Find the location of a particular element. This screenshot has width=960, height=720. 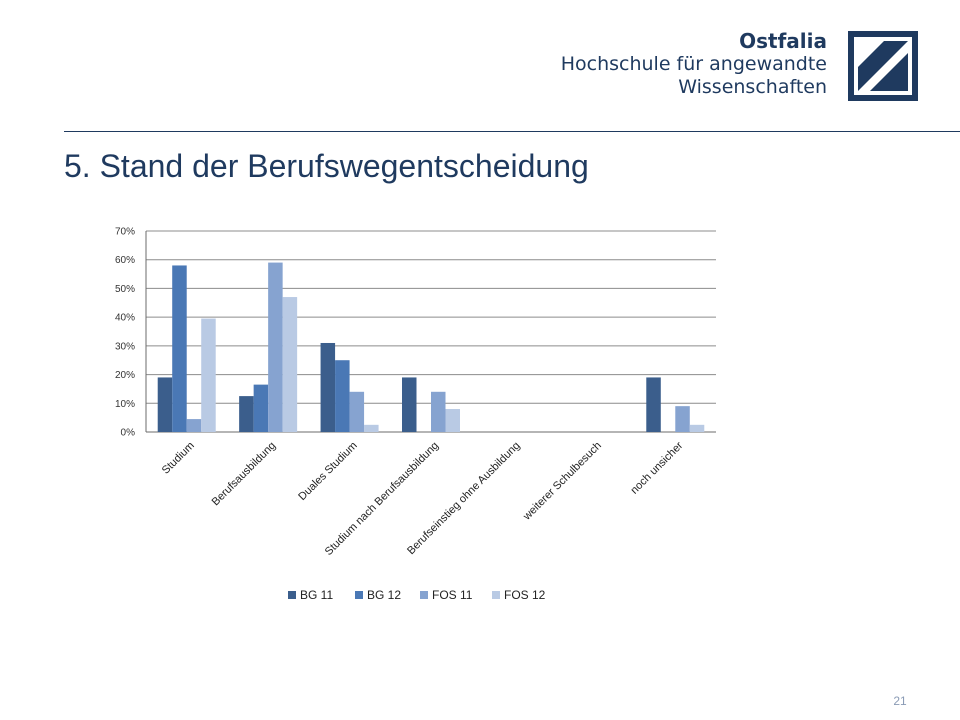

logo-name: Ostfalia is located at coordinates (783, 41).